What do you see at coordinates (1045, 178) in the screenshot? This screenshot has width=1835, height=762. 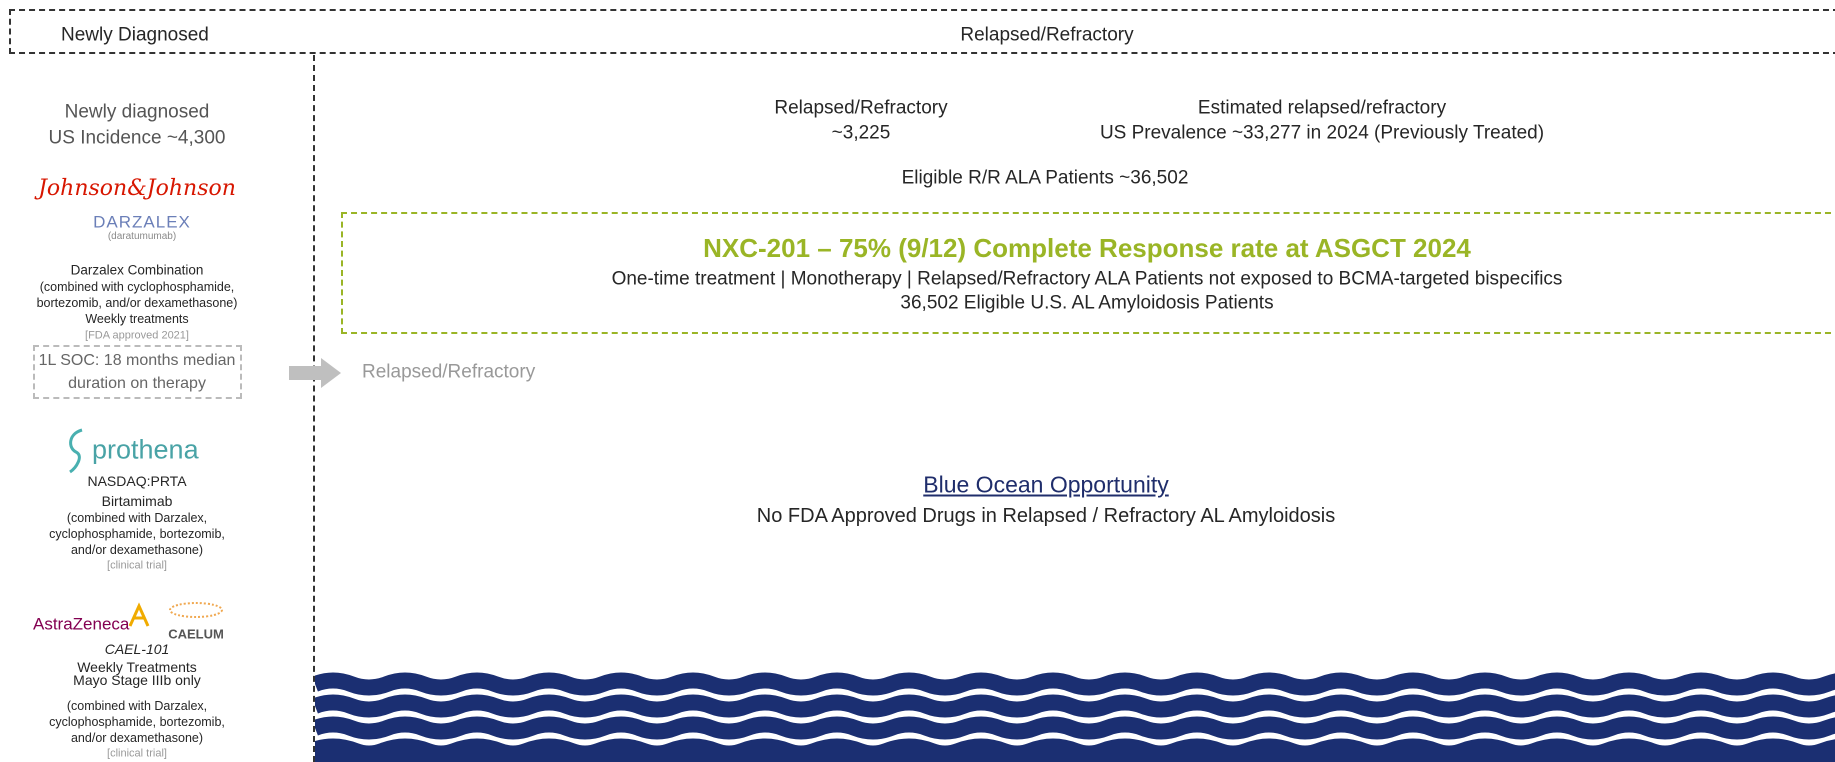 I see `eligible-text: Eligible R/R ALA Patients ~36,502` at bounding box center [1045, 178].